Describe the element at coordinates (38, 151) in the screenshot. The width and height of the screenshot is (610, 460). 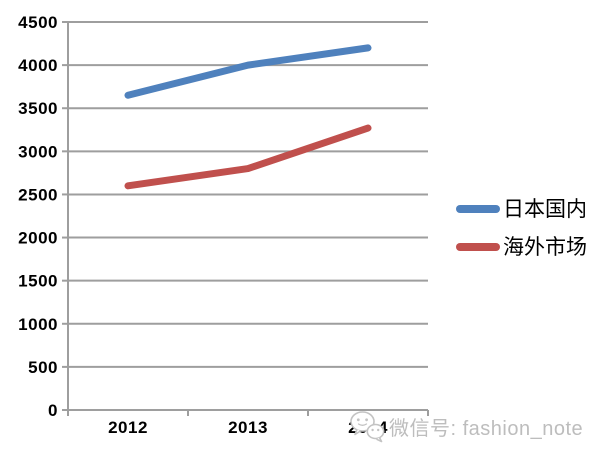
I see `y-tick-label: 3000` at that location.